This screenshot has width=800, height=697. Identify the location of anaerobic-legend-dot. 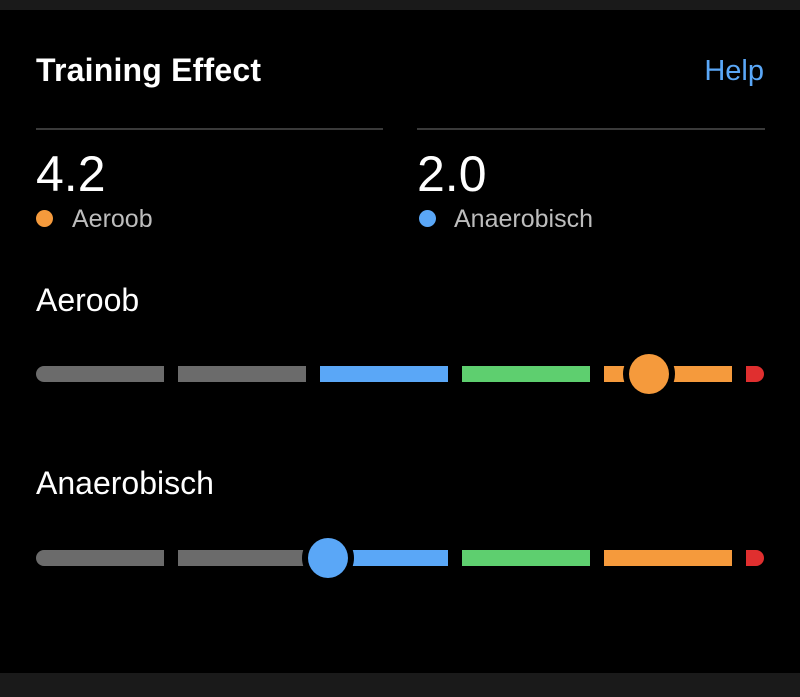
(427, 218).